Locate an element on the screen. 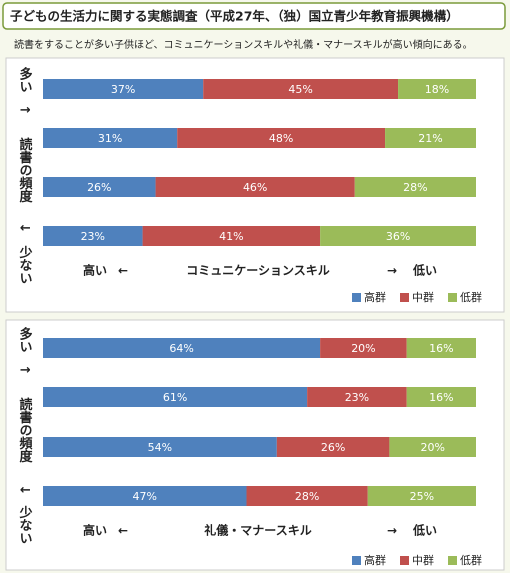  value-label: 25% is located at coordinates (422, 496).